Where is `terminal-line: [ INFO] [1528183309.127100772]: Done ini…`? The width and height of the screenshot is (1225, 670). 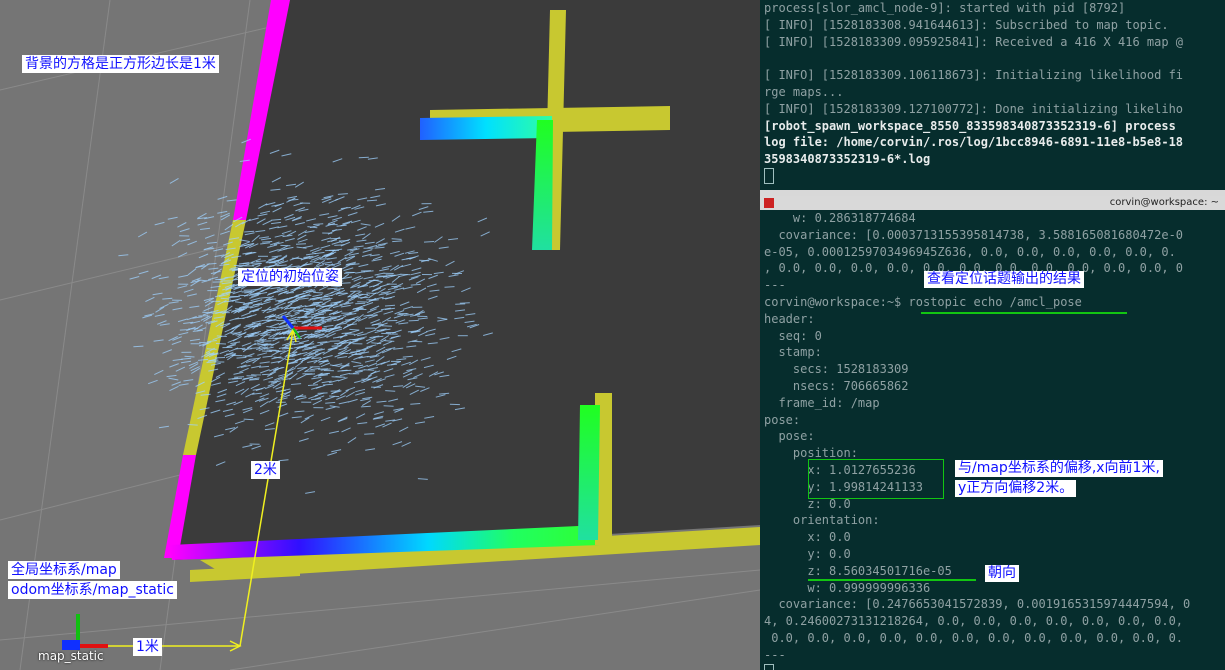 terminal-line: [ INFO] [1528183309.127100772]: Done ini… is located at coordinates (974, 108).